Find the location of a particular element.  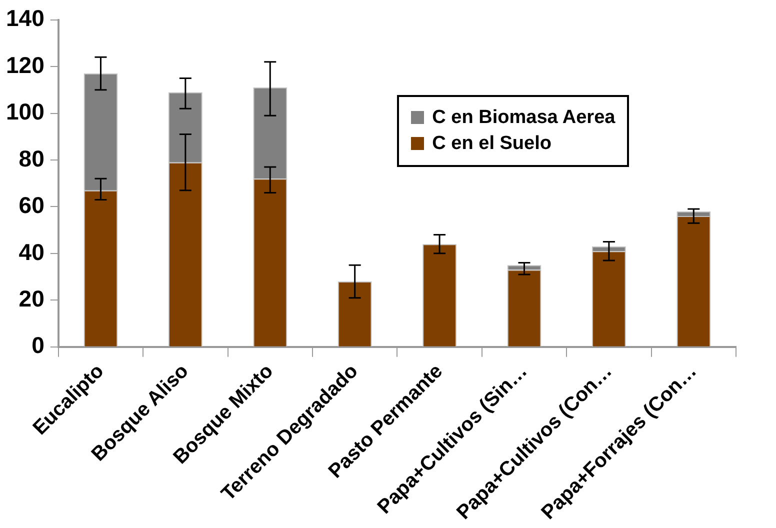

legend-label: C en Biomasa Aerea is located at coordinates (524, 117).